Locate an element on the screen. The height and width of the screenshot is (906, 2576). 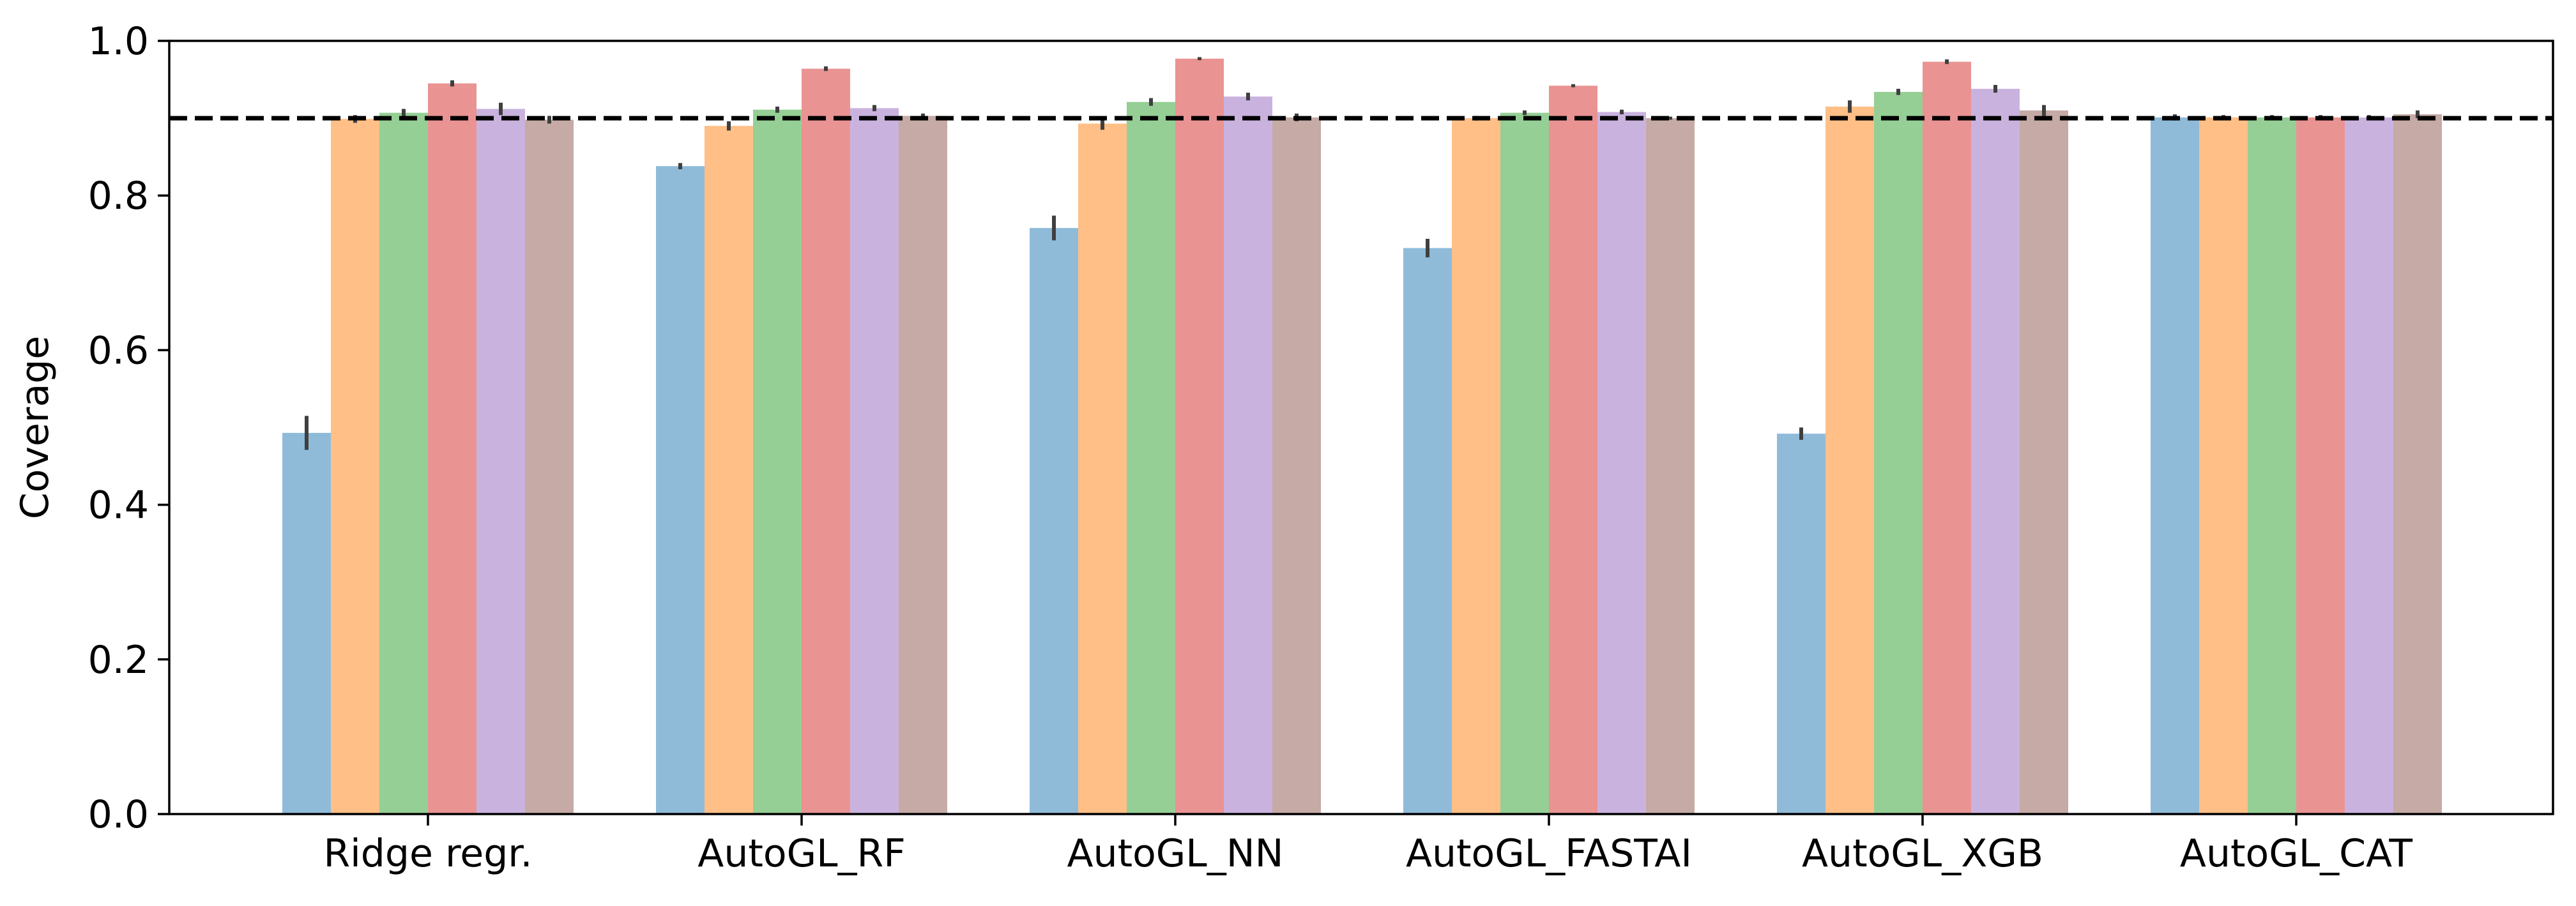
x-tick-label: AutoGL_RF is located at coordinates (801, 853).